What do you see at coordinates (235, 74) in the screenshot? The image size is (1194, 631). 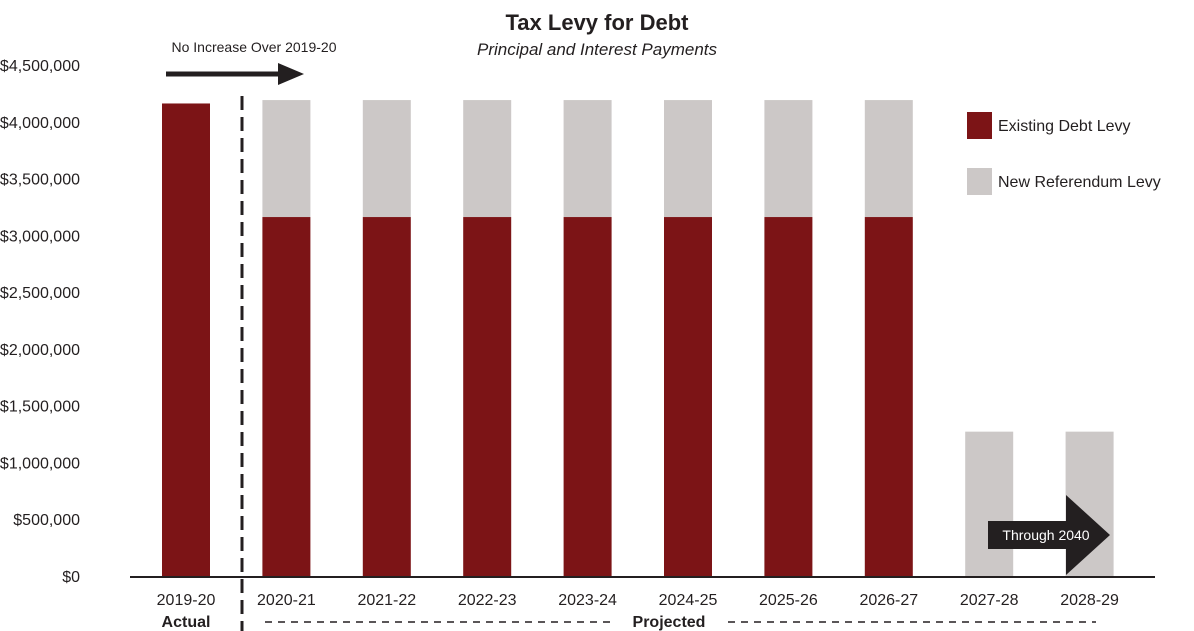 I see `right-arrow-icon` at bounding box center [235, 74].